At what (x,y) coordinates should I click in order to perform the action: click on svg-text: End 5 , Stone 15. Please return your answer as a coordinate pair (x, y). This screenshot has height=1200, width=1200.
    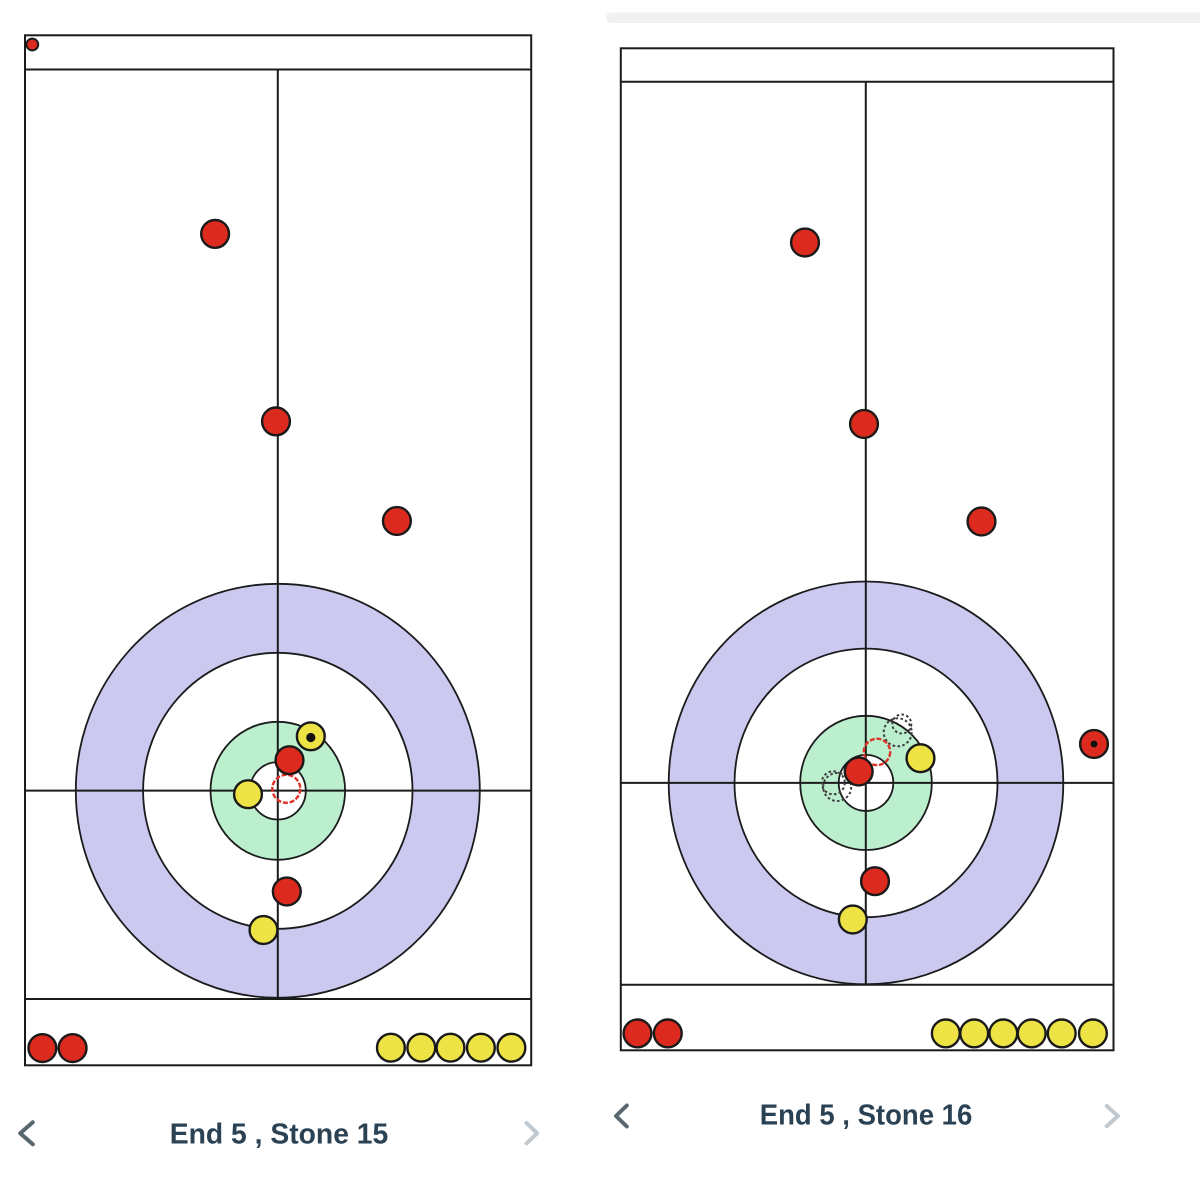
    Looking at the image, I should click on (279, 1134).